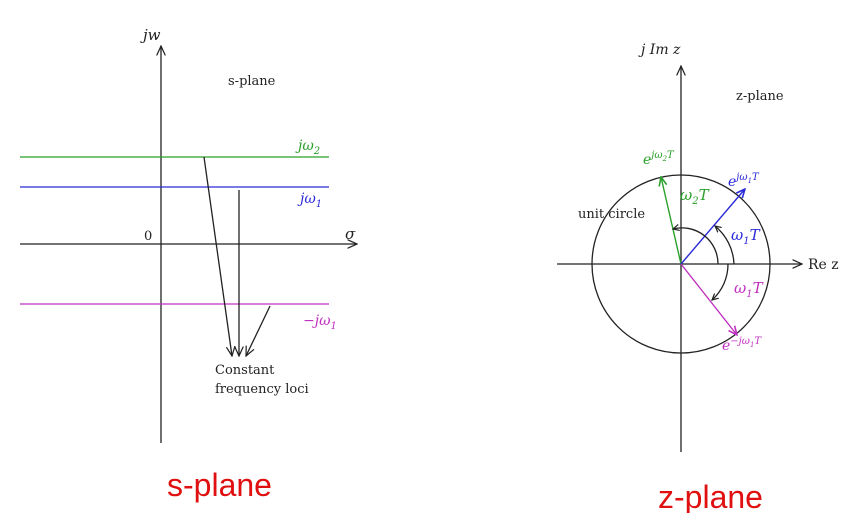 This screenshot has width=868, height=513. Describe the element at coordinates (217, 256) in the screenshot. I see `s-plane-locus-arrow-w2` at that location.